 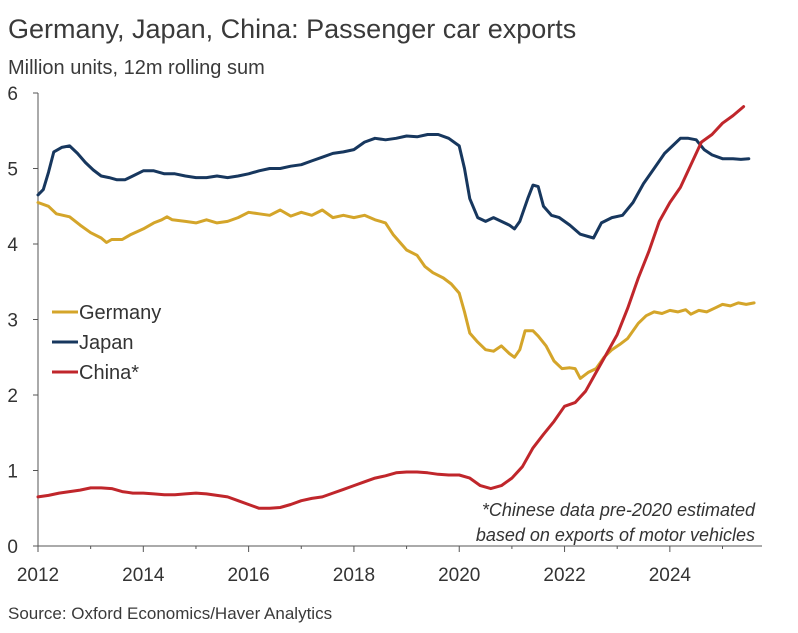 What do you see at coordinates (670, 575) in the screenshot?
I see `x-tick-label: 2024` at bounding box center [670, 575].